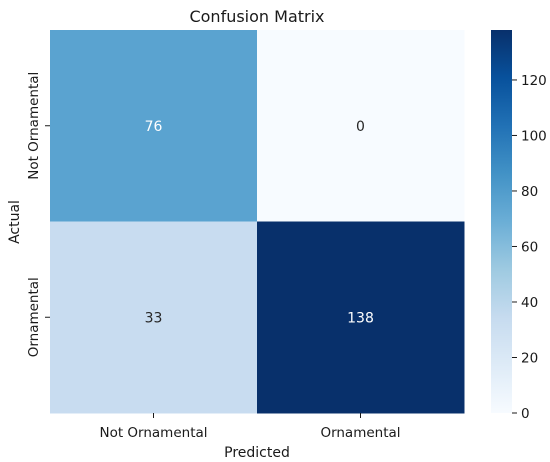 Image resolution: width=550 pixels, height=462 pixels. Describe the element at coordinates (501, 221) in the screenshot. I see `colorbar` at that location.